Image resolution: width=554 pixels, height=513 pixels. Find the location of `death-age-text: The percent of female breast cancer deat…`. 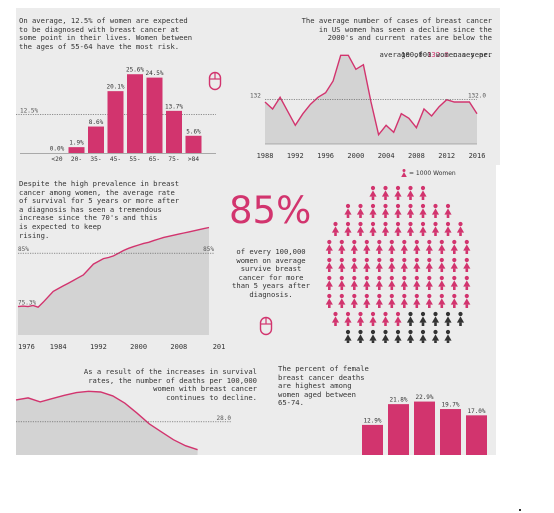

death-age-text: The percent of female breast cancer deat… is located at coordinates (323, 386).